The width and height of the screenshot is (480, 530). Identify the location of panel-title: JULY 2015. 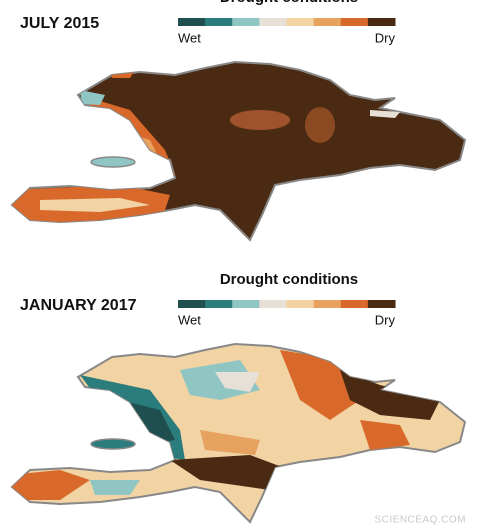
(59, 23).